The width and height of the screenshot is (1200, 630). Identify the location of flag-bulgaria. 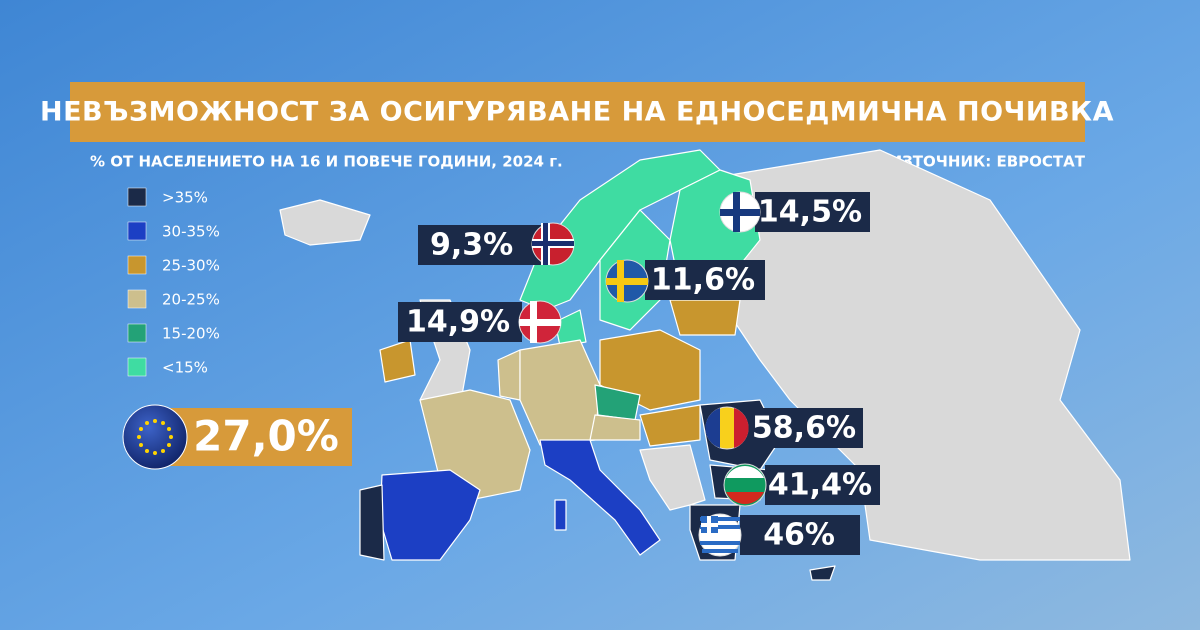
(745, 485).